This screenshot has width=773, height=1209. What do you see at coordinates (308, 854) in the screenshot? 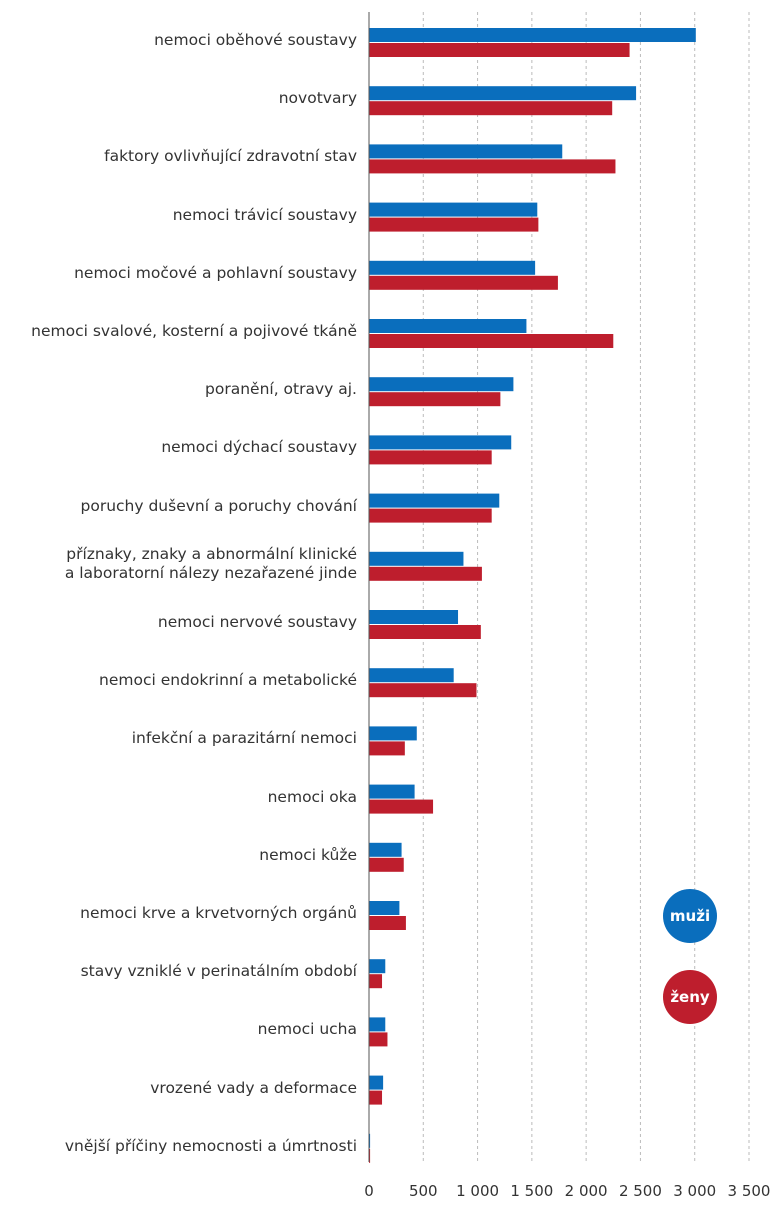
I see `category-label-14: nemoci kůže` at bounding box center [308, 854].